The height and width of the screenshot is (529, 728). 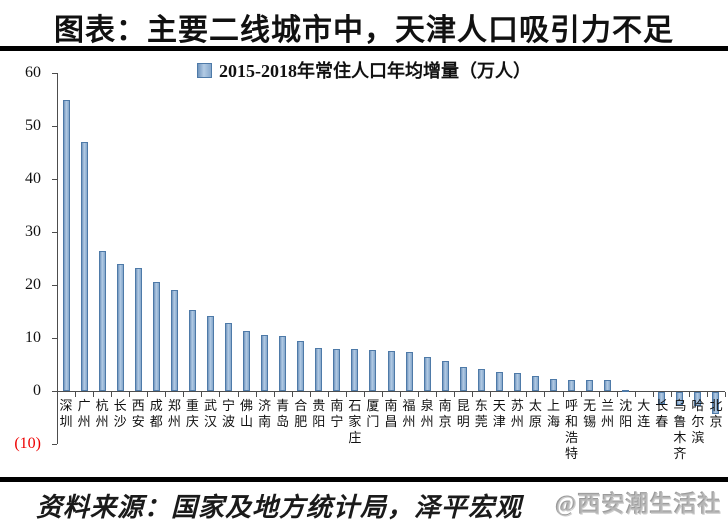 I want to click on footer-divider-line, so click(x=364, y=479).